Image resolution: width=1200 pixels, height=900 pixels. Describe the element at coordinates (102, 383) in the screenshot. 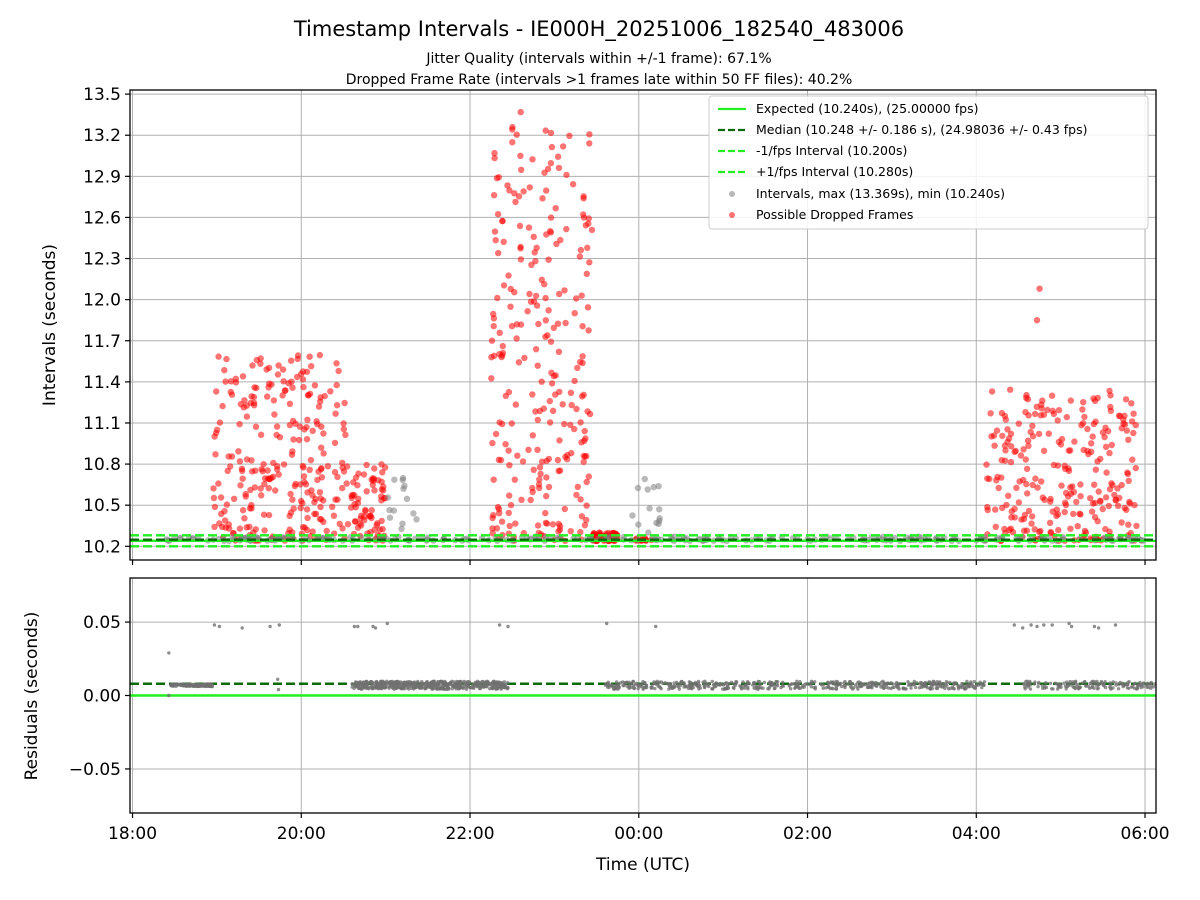

I see `intervals-y-tick-label: 11.4` at that location.